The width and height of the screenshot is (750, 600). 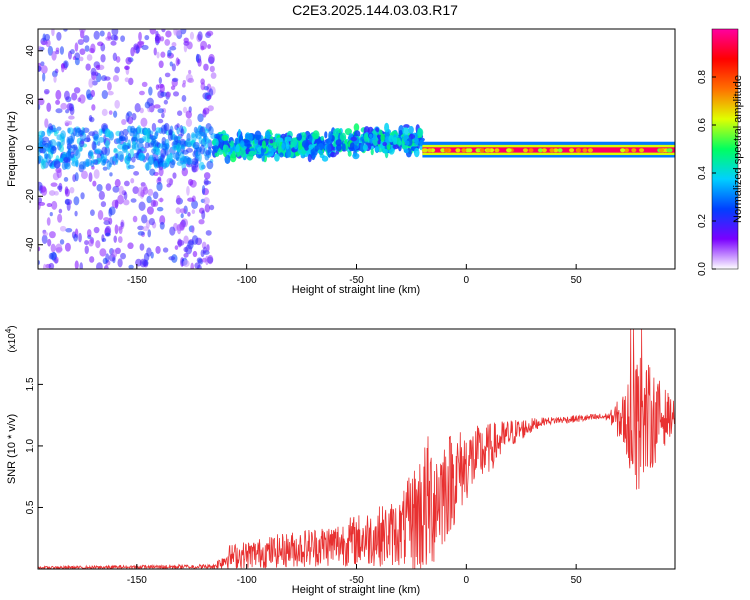 What do you see at coordinates (247, 580) in the screenshot?
I see `x-tick-label: -100` at bounding box center [247, 580].